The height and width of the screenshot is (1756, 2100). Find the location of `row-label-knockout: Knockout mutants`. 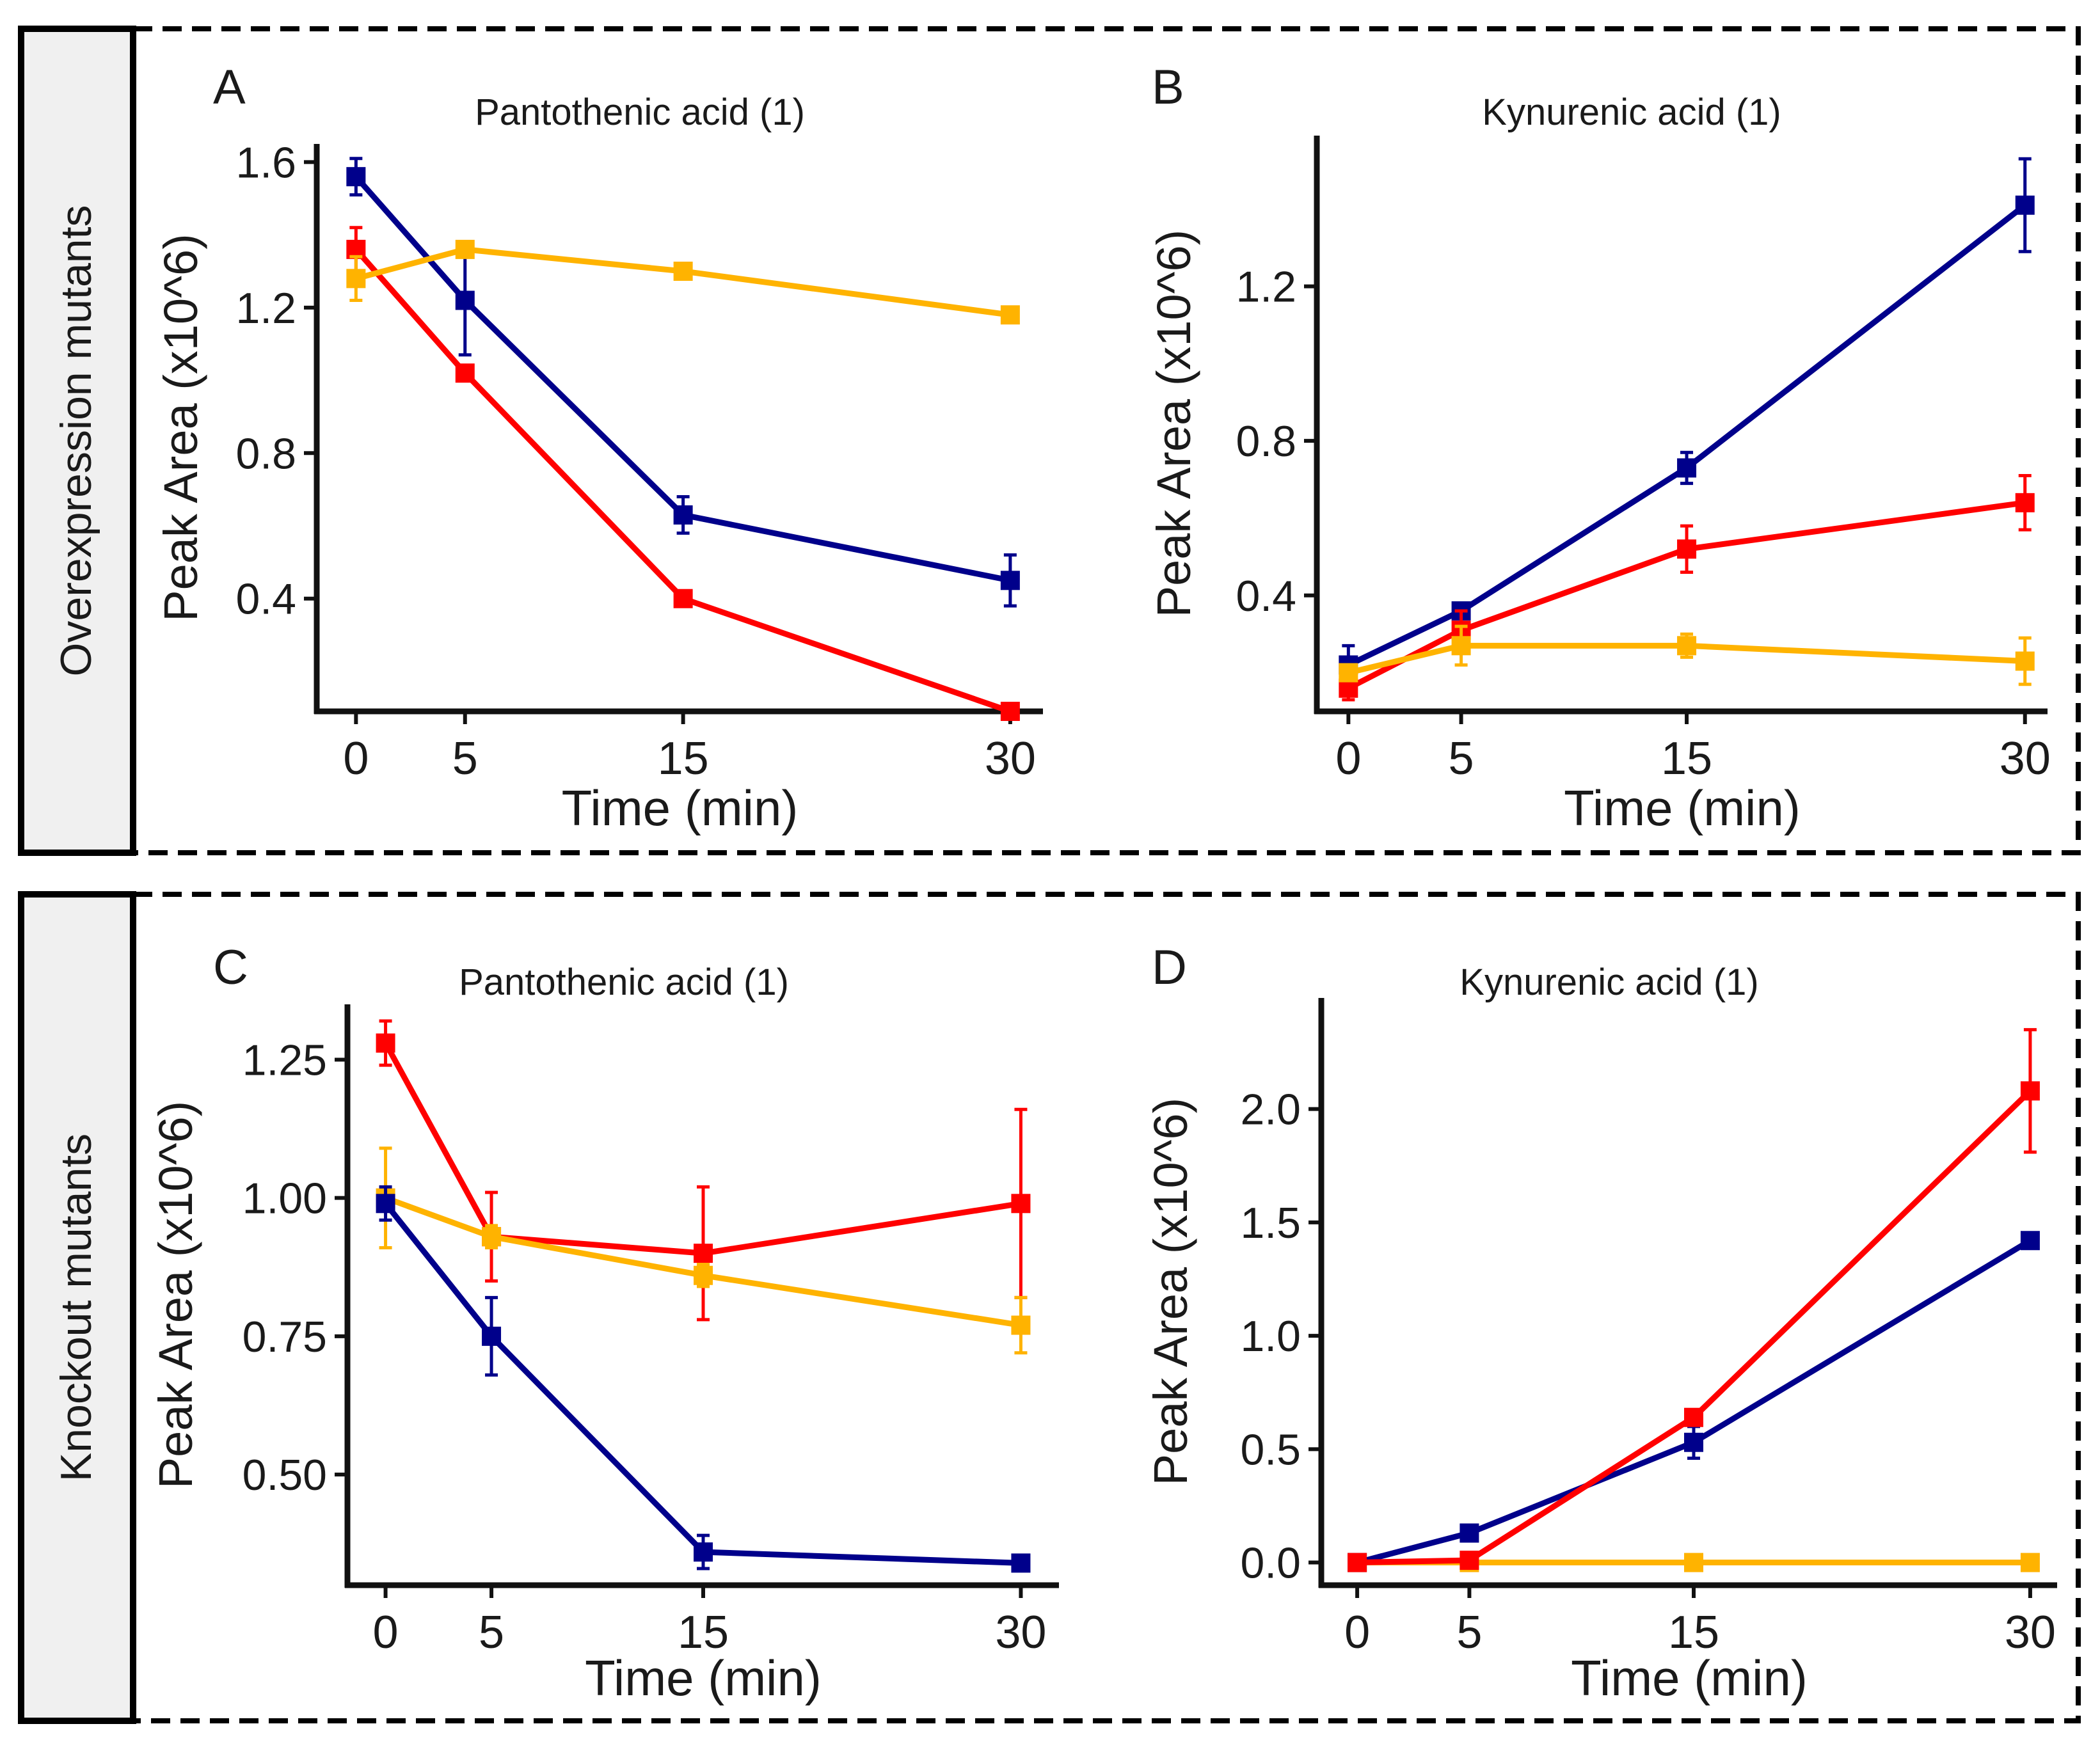

row-label-knockout: Knockout mutants is located at coordinates (76, 1308).